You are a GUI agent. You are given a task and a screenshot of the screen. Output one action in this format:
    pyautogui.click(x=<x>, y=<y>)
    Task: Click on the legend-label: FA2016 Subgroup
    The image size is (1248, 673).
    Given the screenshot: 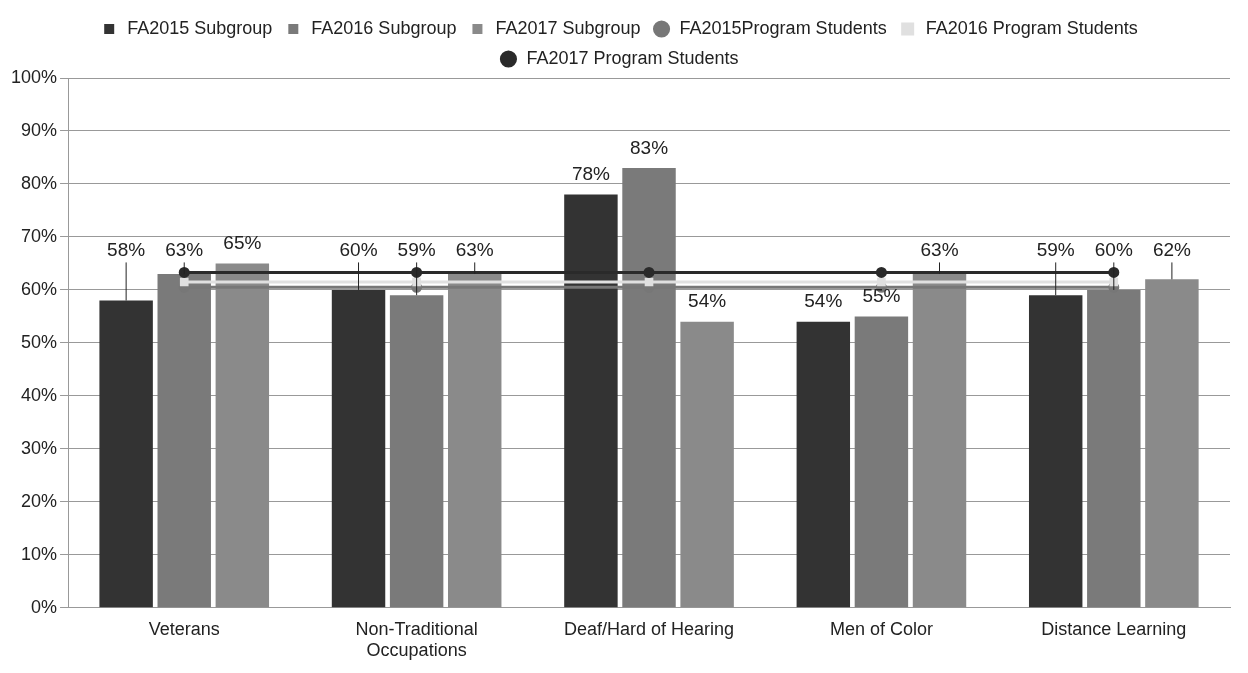 What is the action you would take?
    pyautogui.click(x=384, y=27)
    